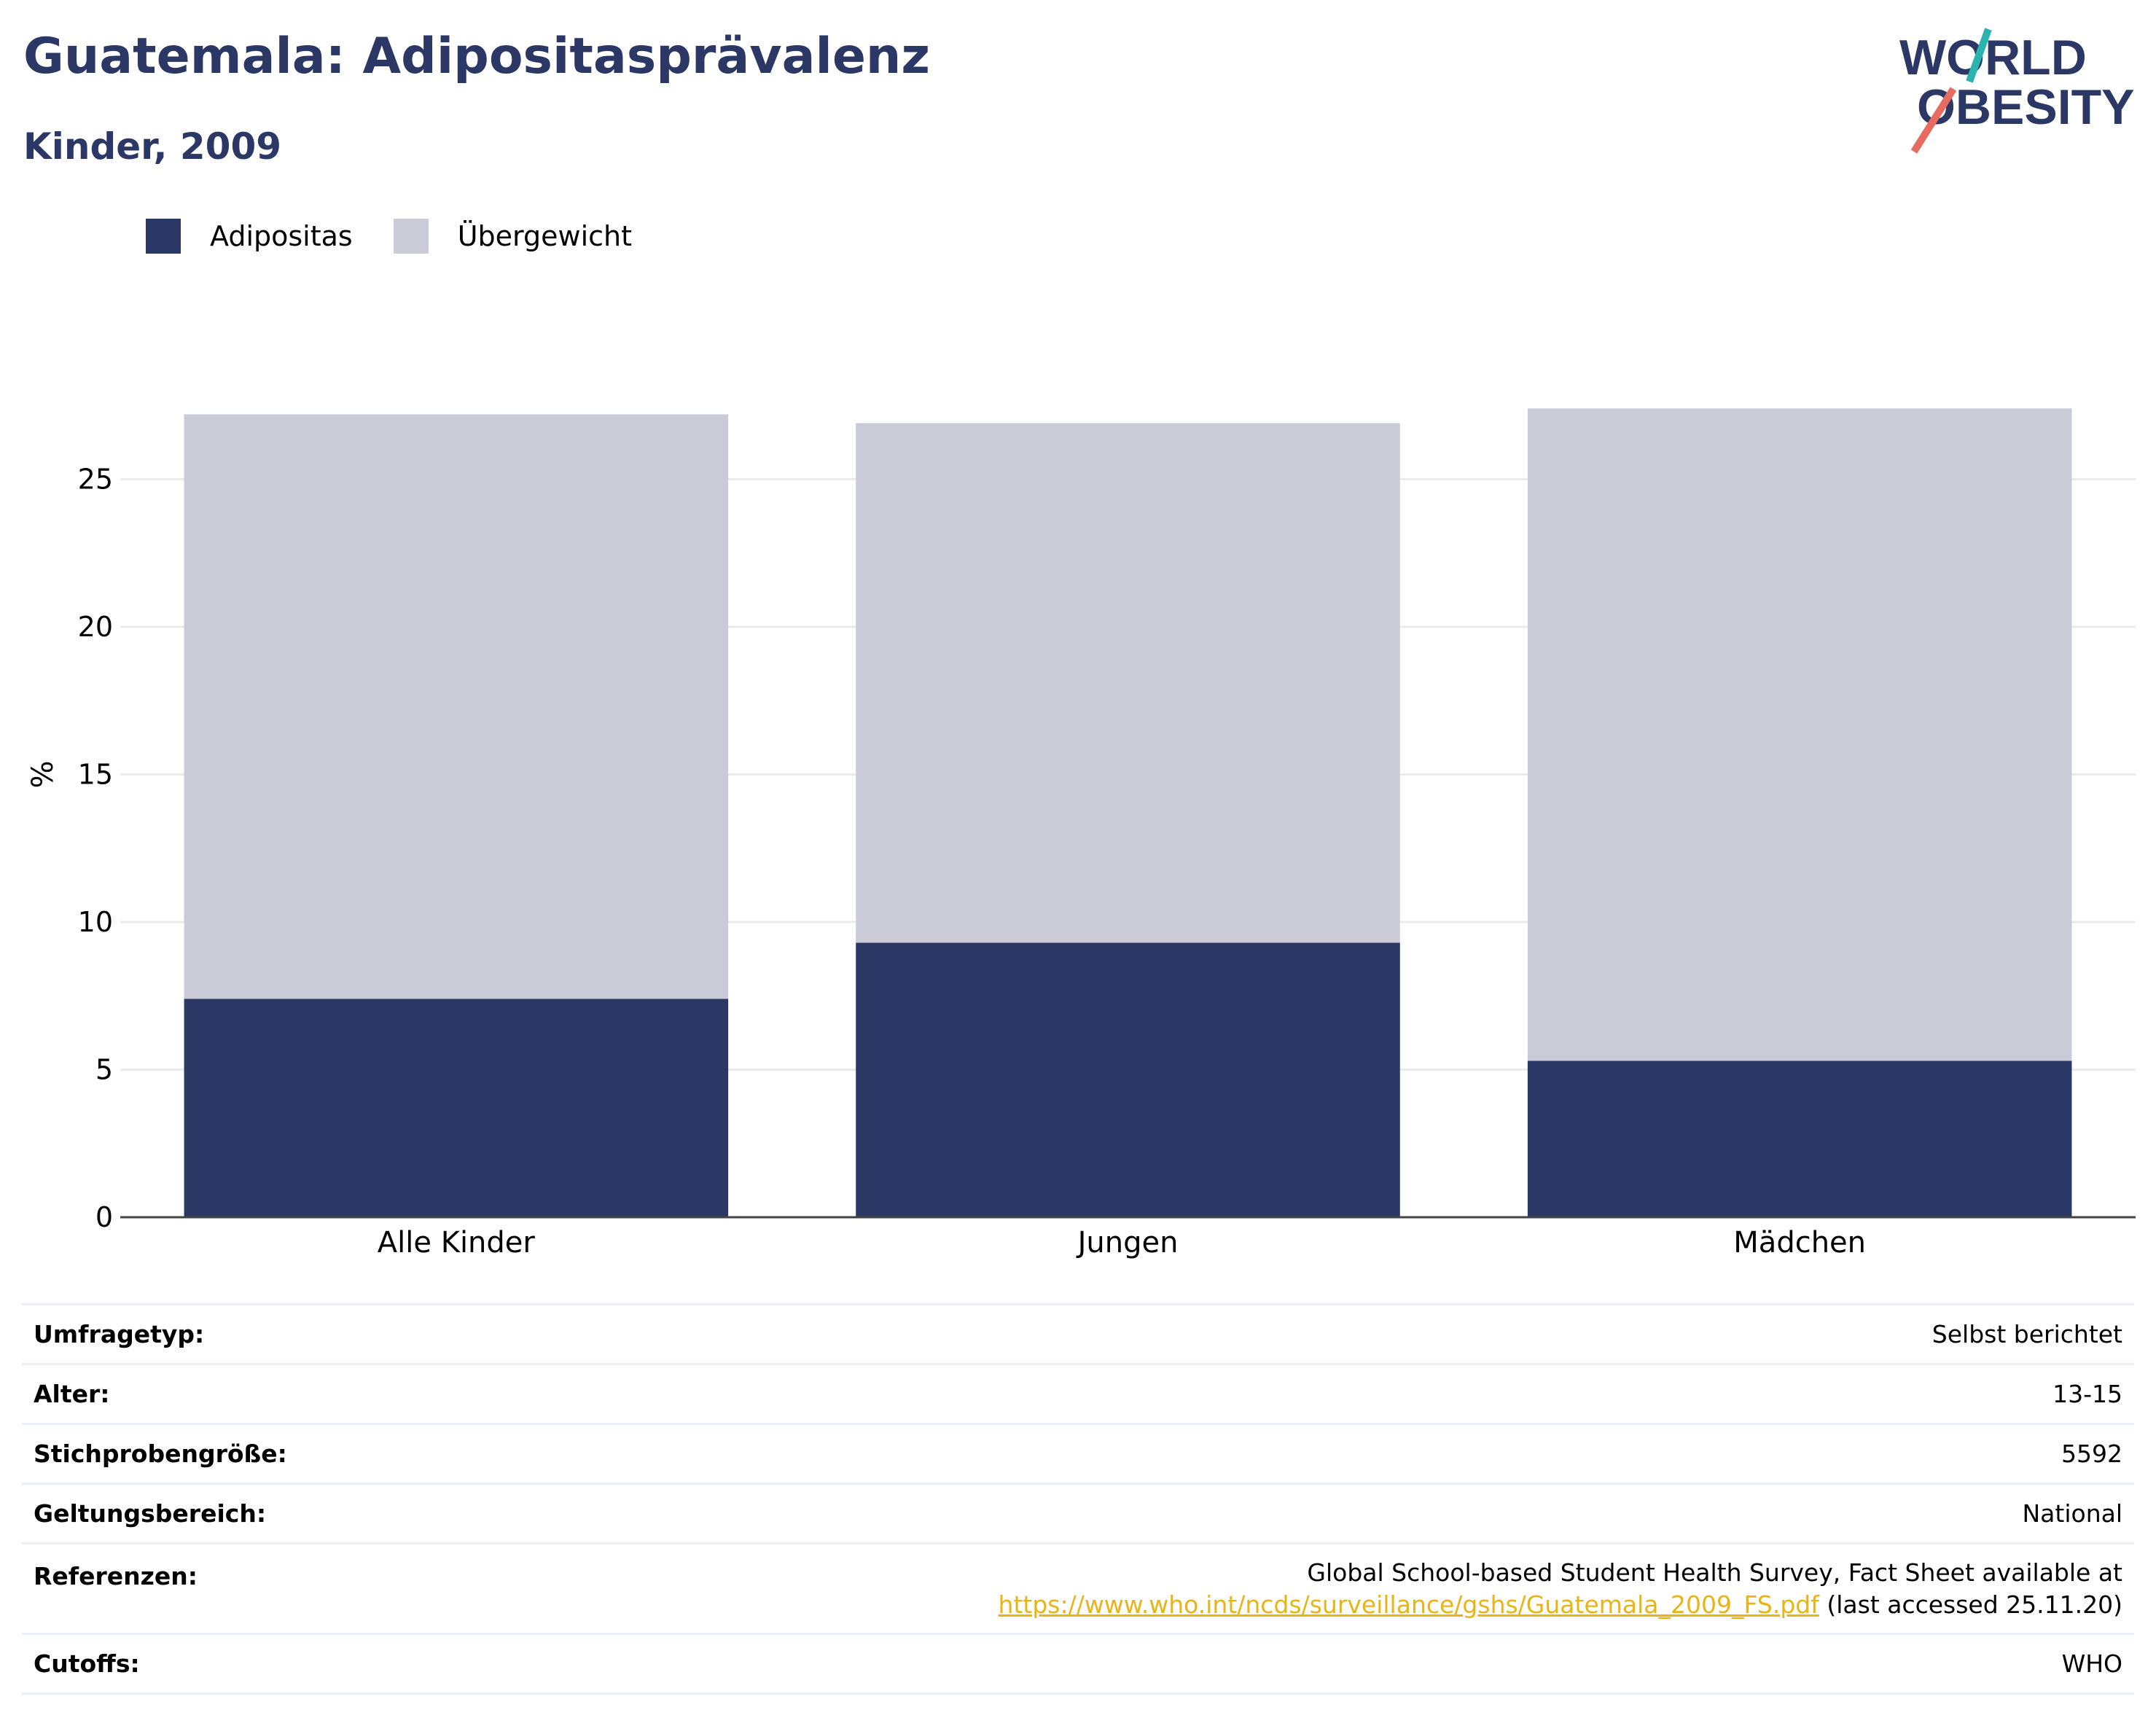  Describe the element at coordinates (477, 56) in the screenshot. I see `page-title: Guatemala: Adipositasprävalenz` at that location.